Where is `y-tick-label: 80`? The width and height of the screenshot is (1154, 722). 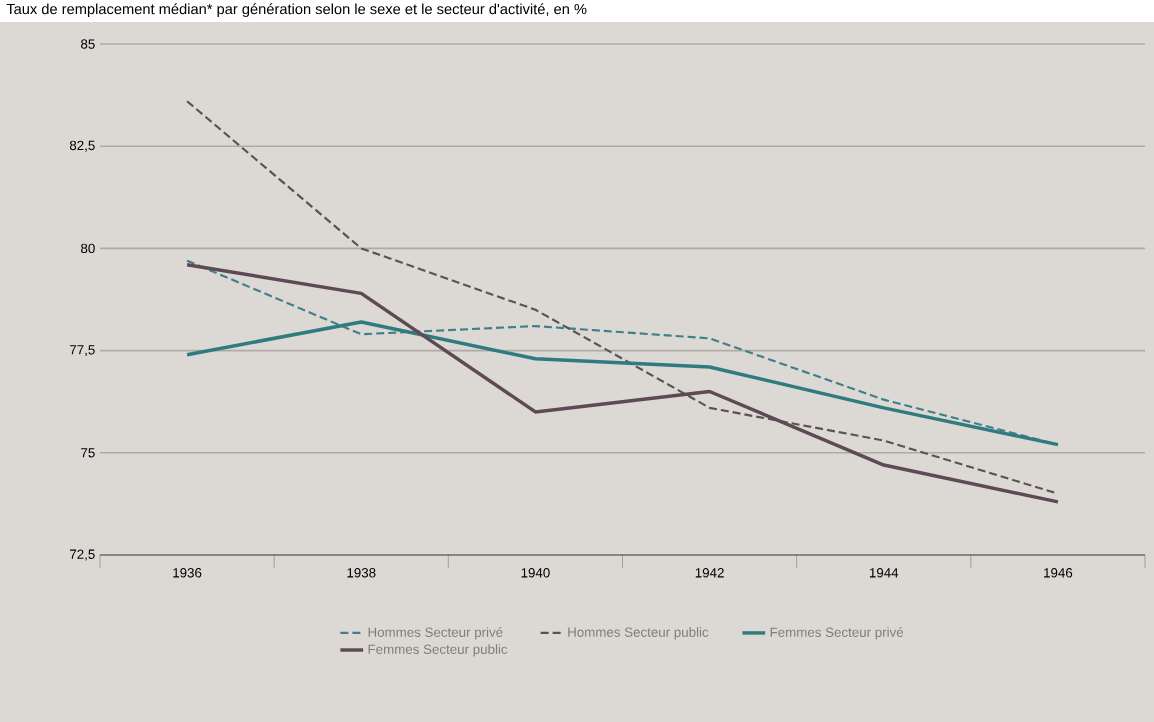
y-tick-label: 80 is located at coordinates (88, 248).